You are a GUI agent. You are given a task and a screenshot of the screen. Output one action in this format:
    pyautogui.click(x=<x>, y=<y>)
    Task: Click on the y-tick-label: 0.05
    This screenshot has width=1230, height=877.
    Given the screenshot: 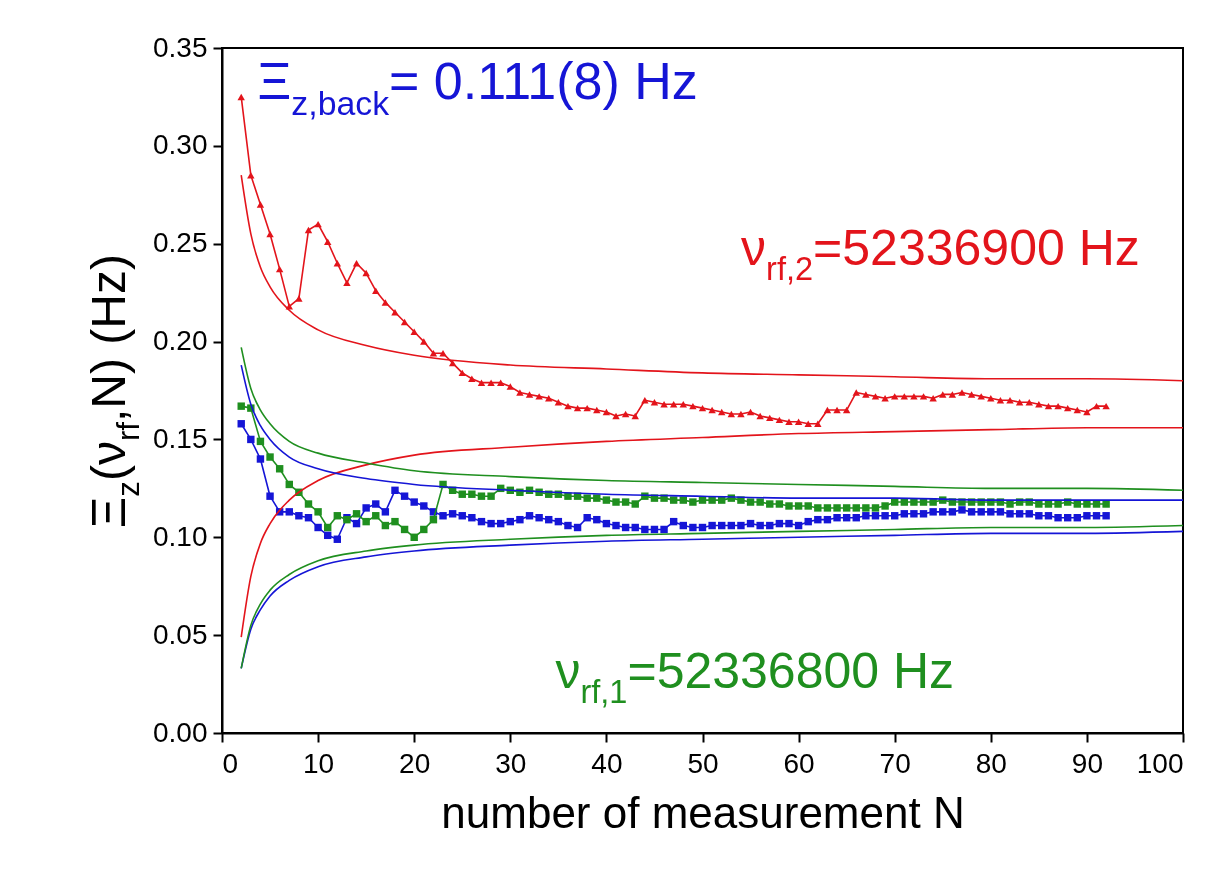 What is the action you would take?
    pyautogui.click(x=180, y=634)
    